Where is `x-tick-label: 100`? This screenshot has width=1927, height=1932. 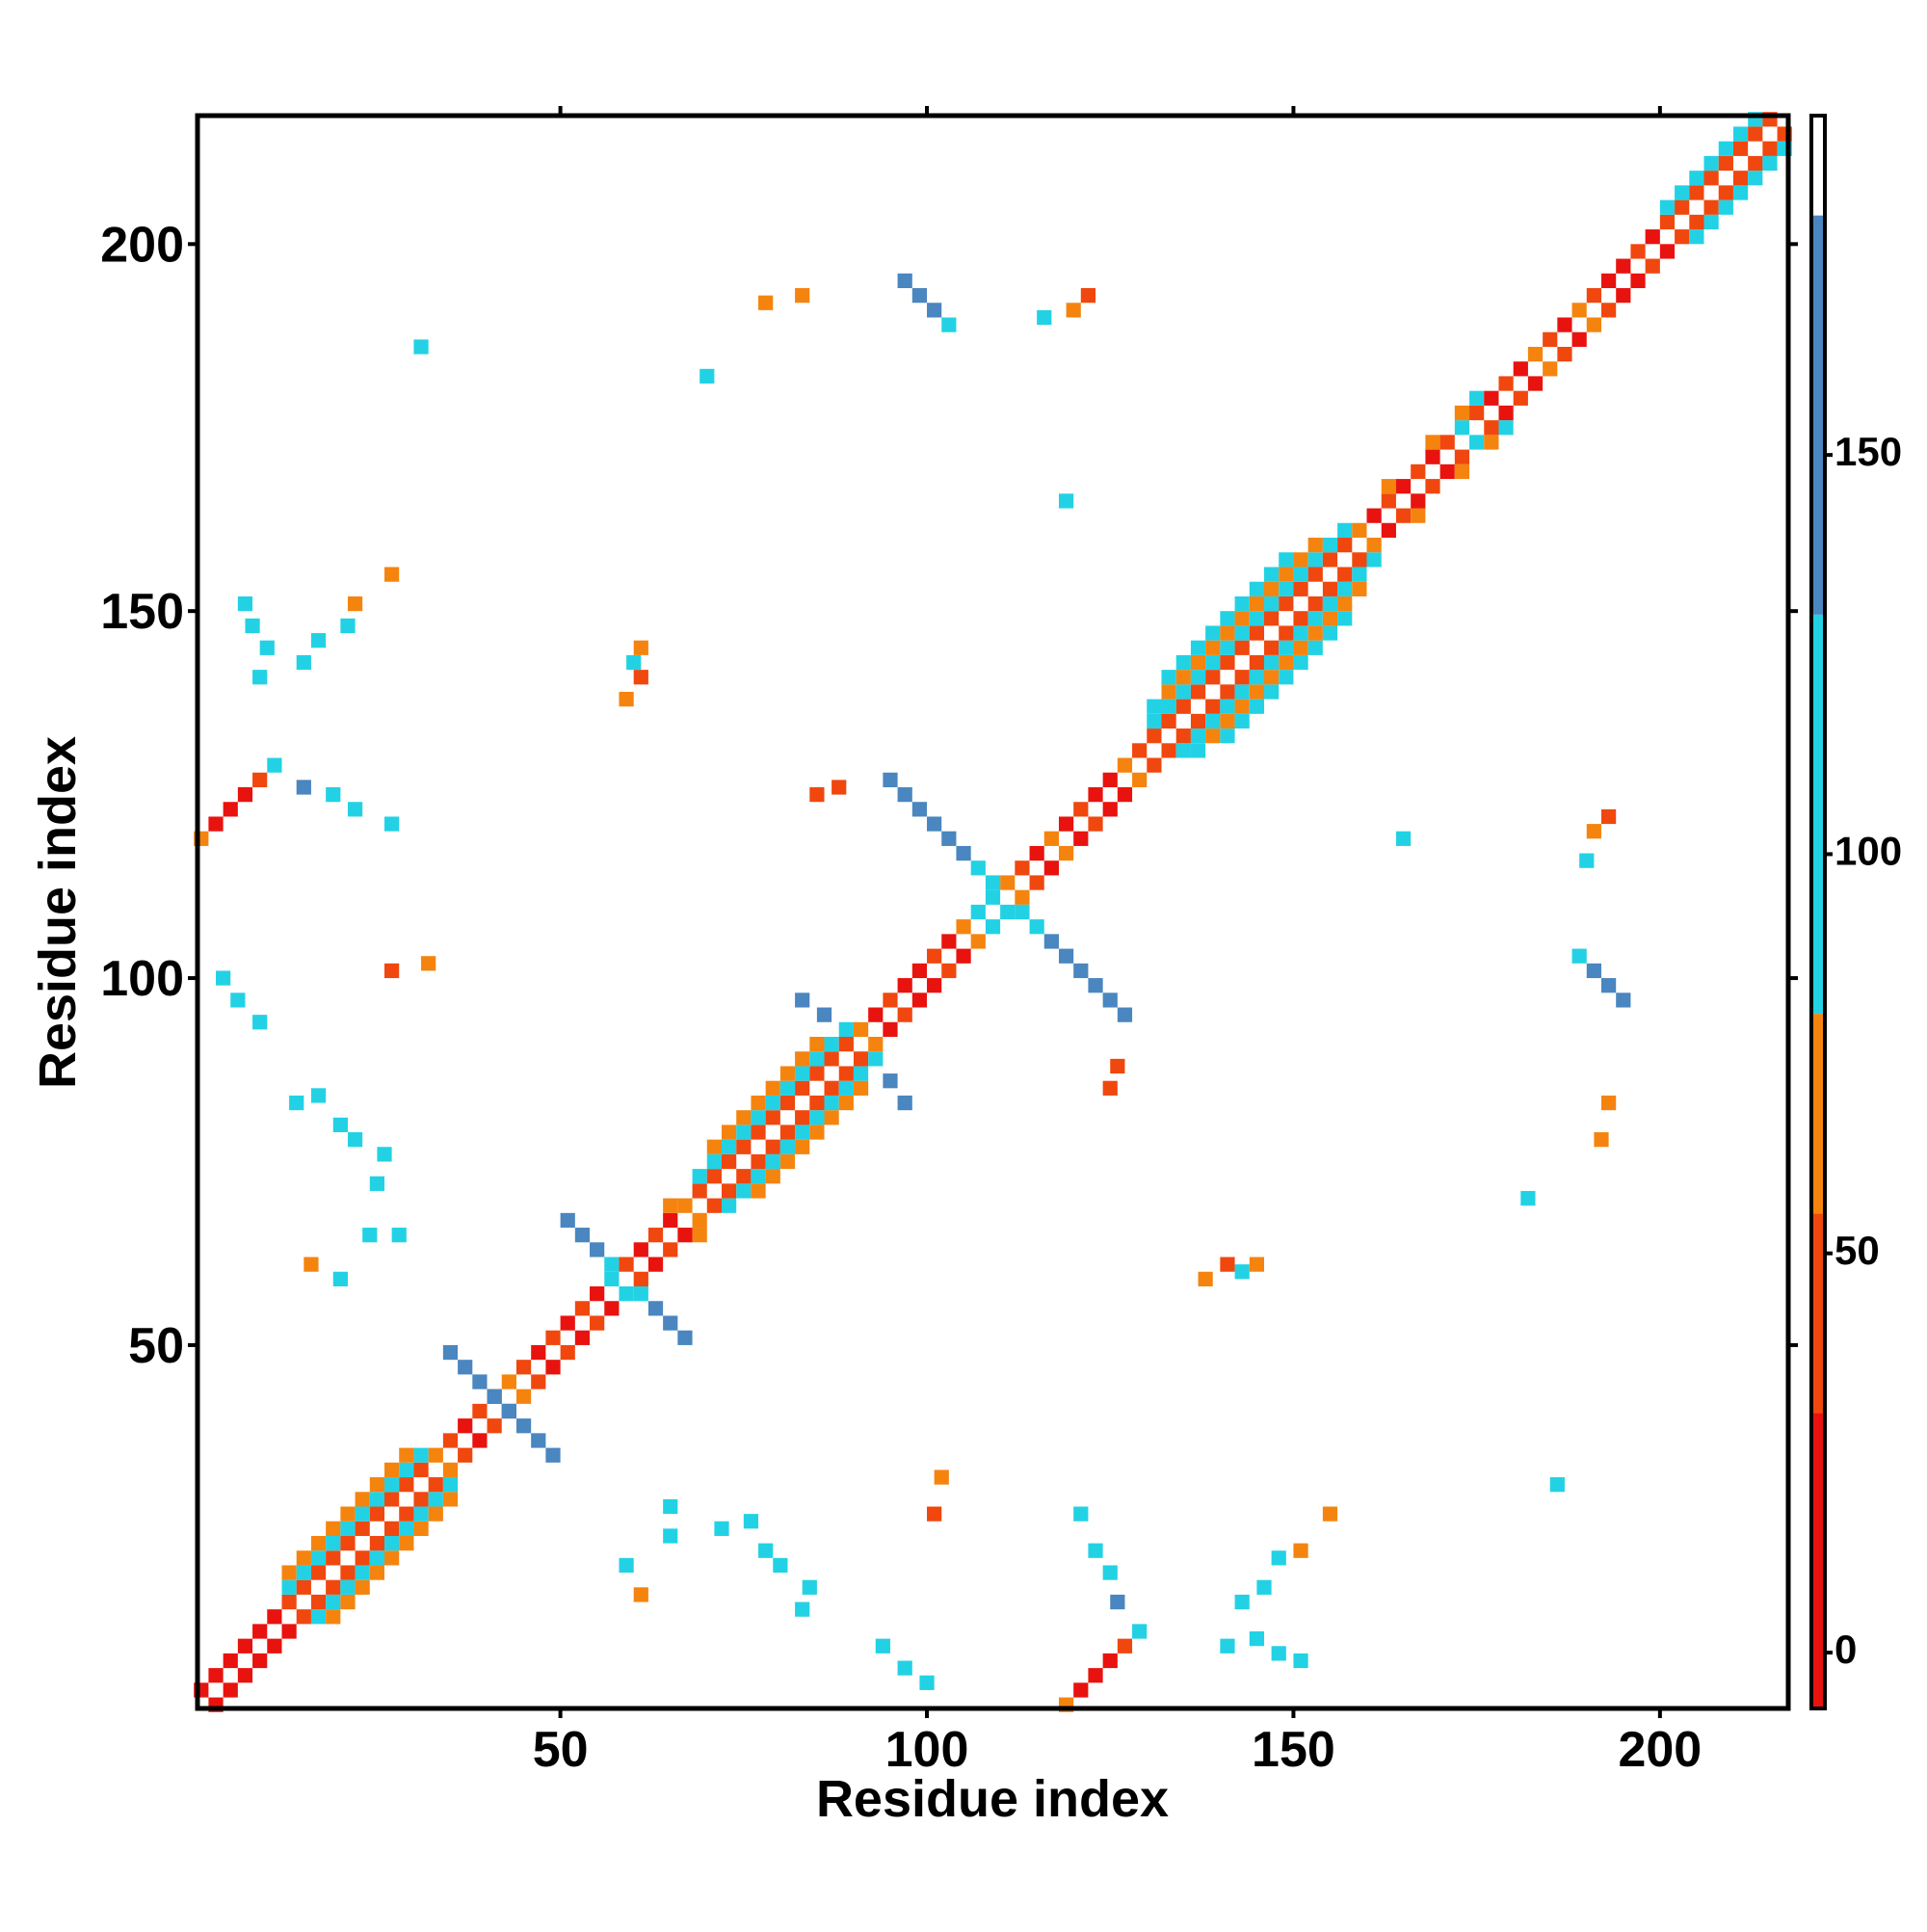 x-tick-label: 100 is located at coordinates (927, 1750).